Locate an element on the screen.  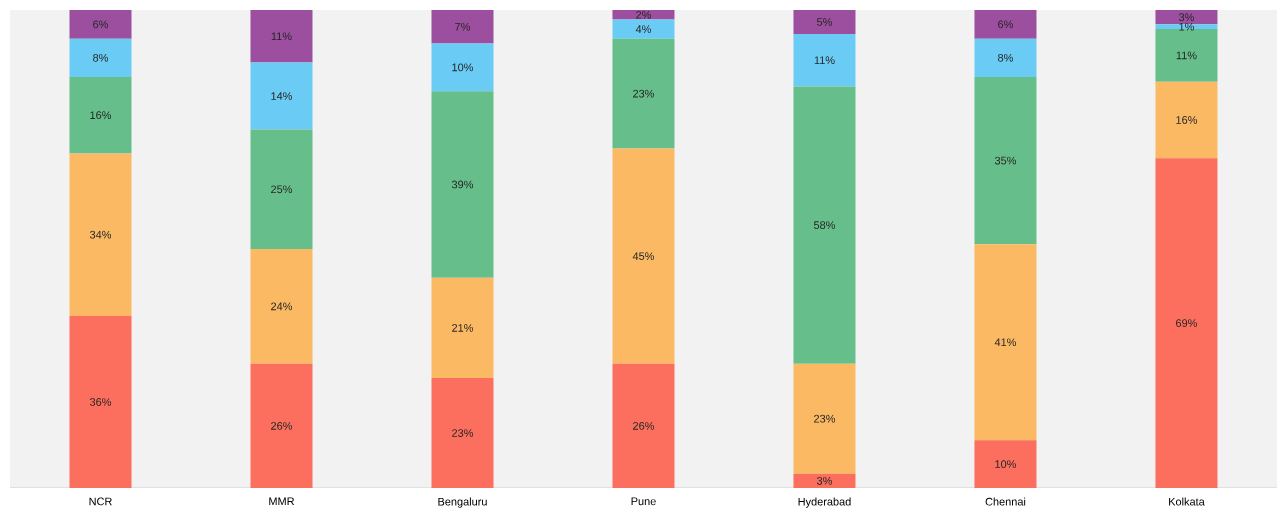
data-label: 41% is located at coordinates (1005, 342).